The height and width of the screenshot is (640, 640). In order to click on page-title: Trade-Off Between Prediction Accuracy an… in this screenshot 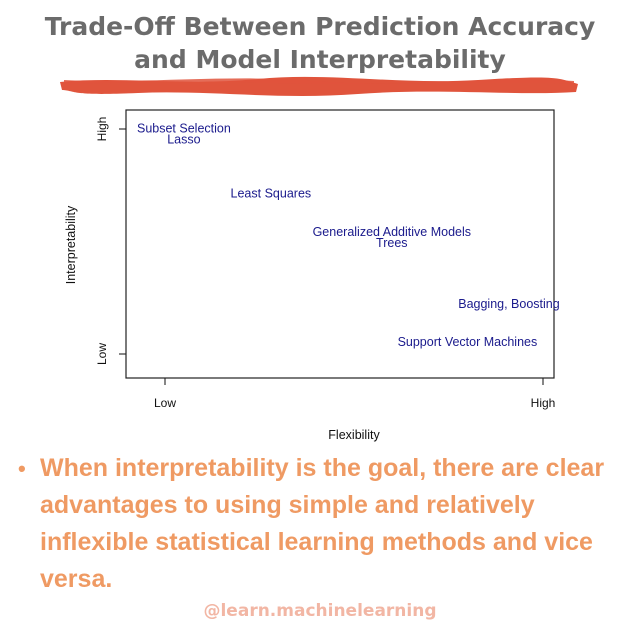, I will do `click(320, 43)`.